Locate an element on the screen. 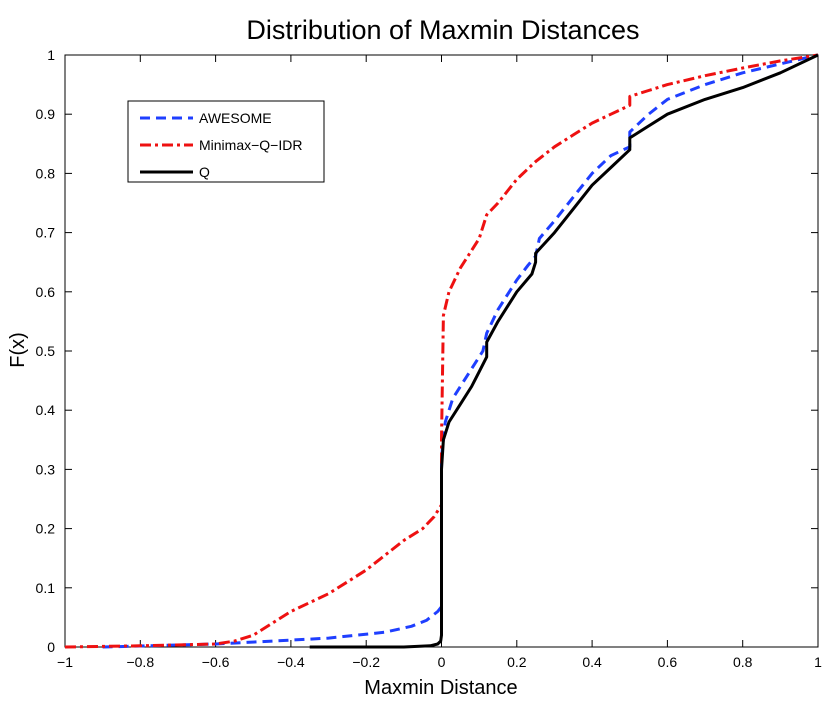 The width and height of the screenshot is (830, 702). legend-box is located at coordinates (226, 141).